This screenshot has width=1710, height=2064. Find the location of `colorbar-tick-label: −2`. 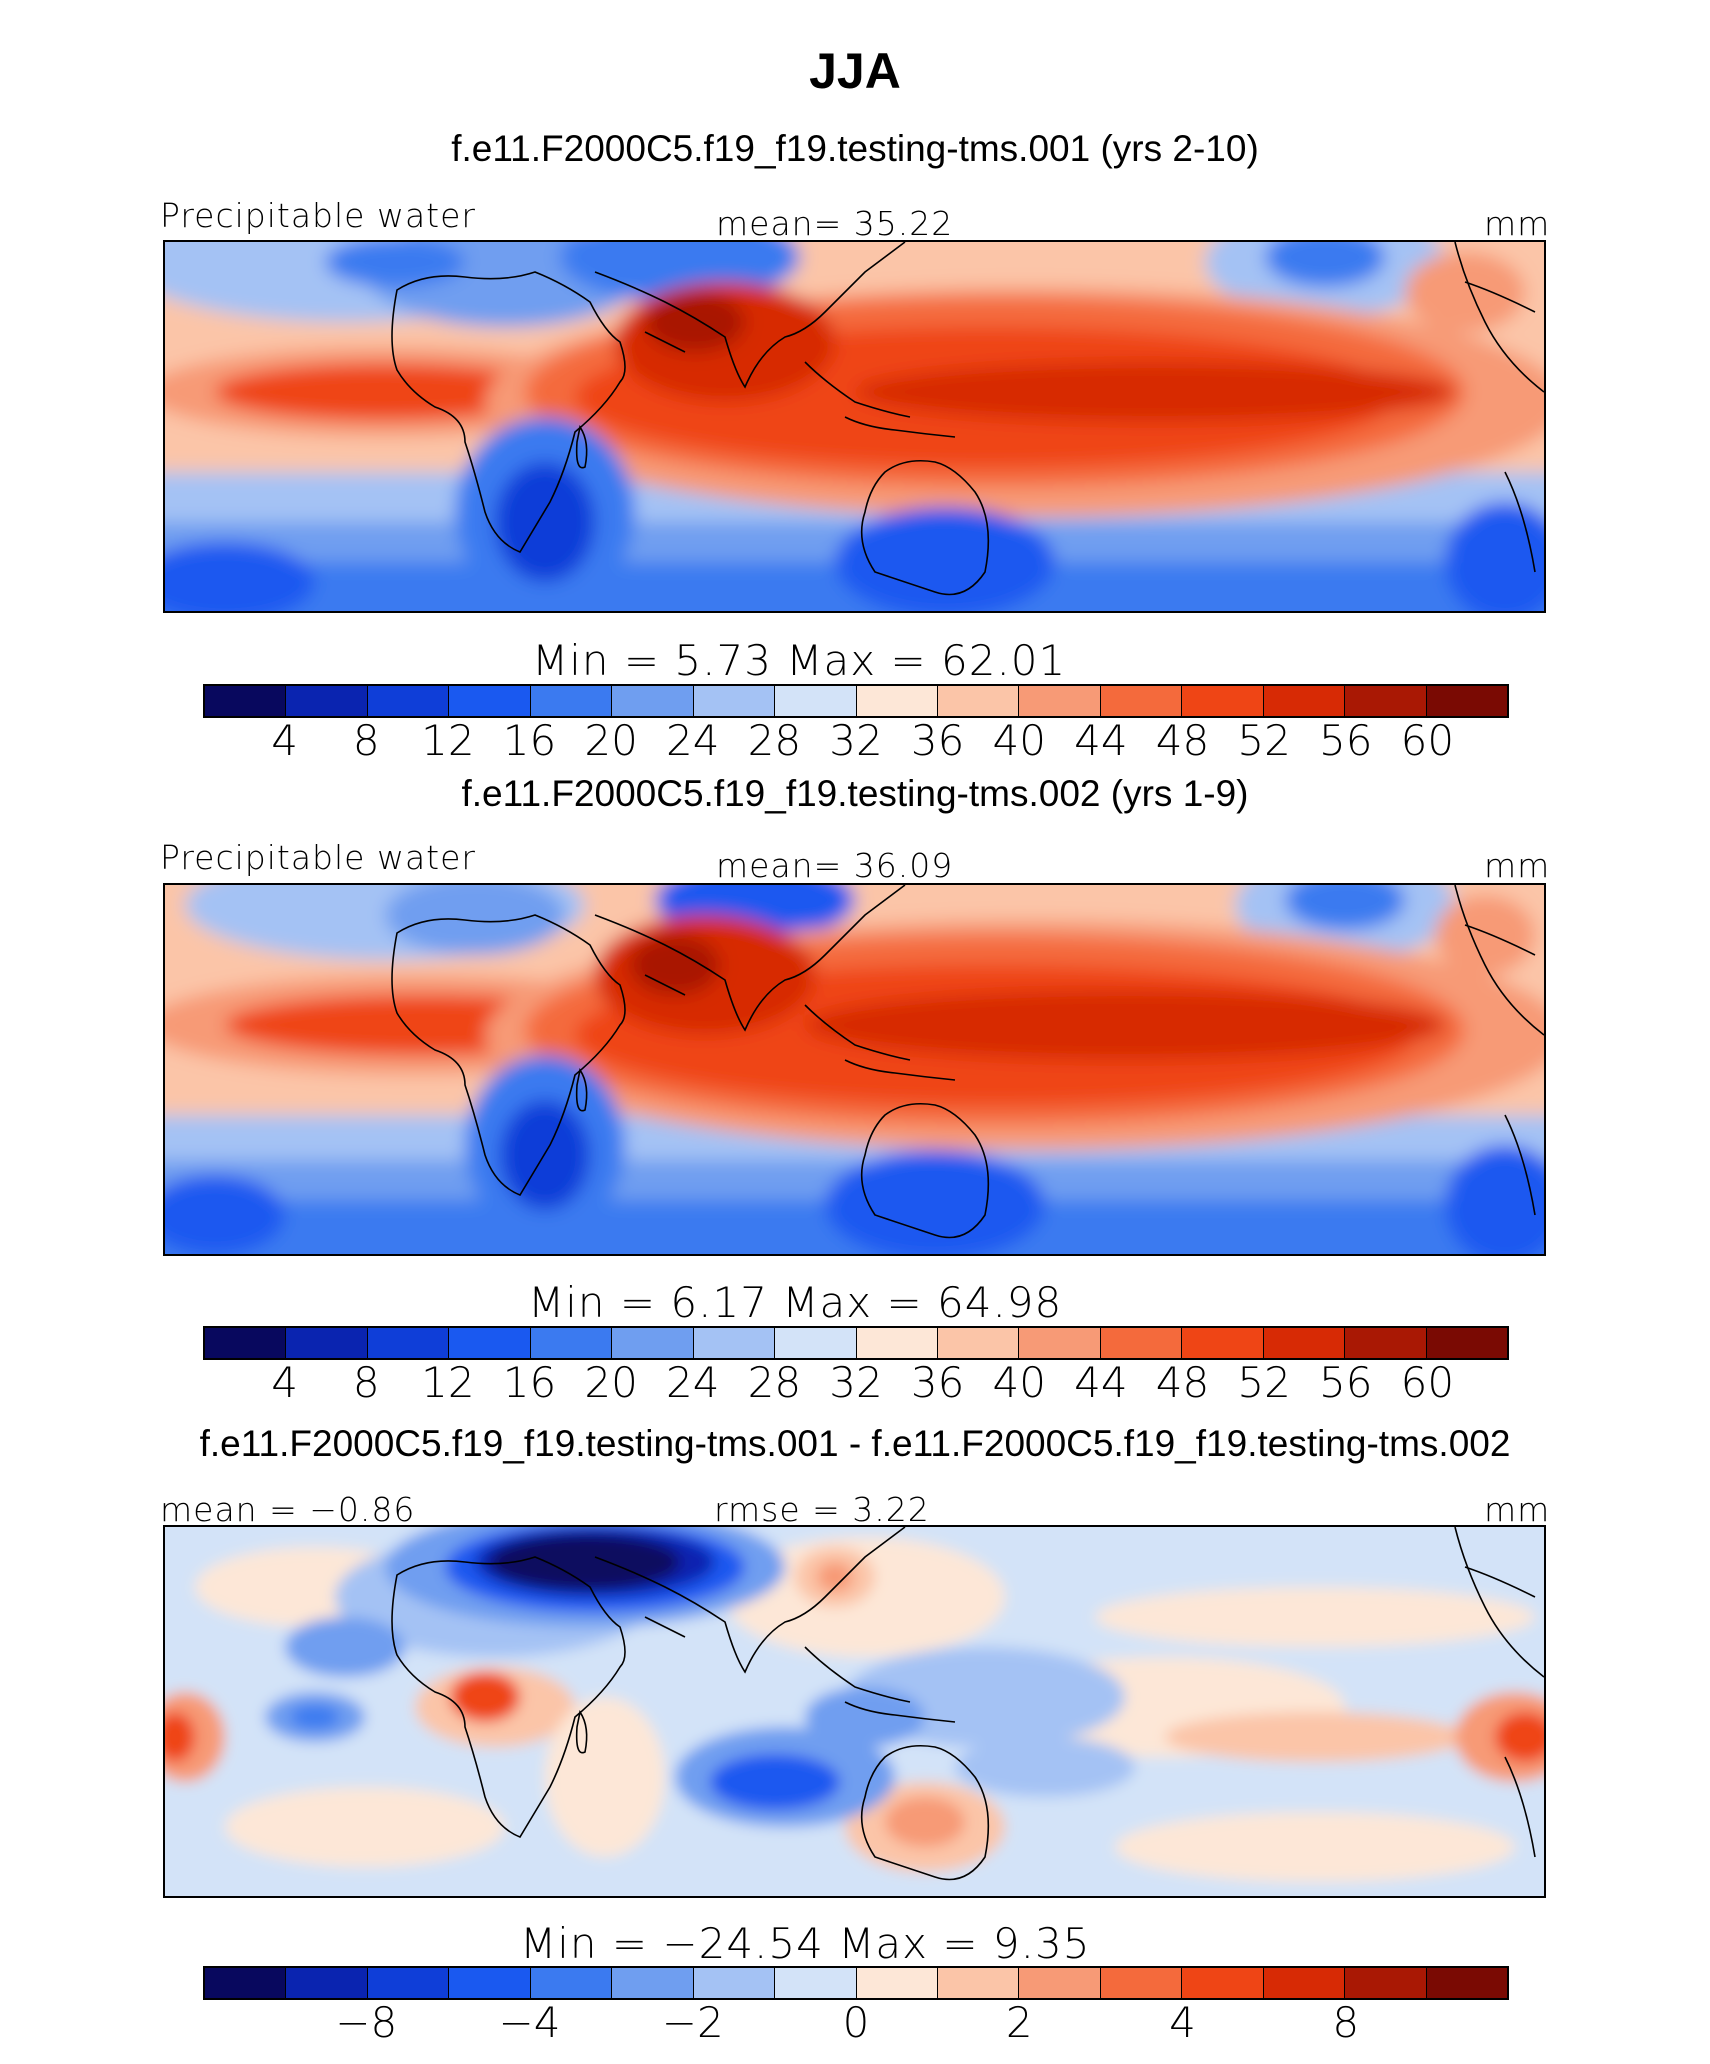

colorbar-tick-label: −2 is located at coordinates (692, 2022).